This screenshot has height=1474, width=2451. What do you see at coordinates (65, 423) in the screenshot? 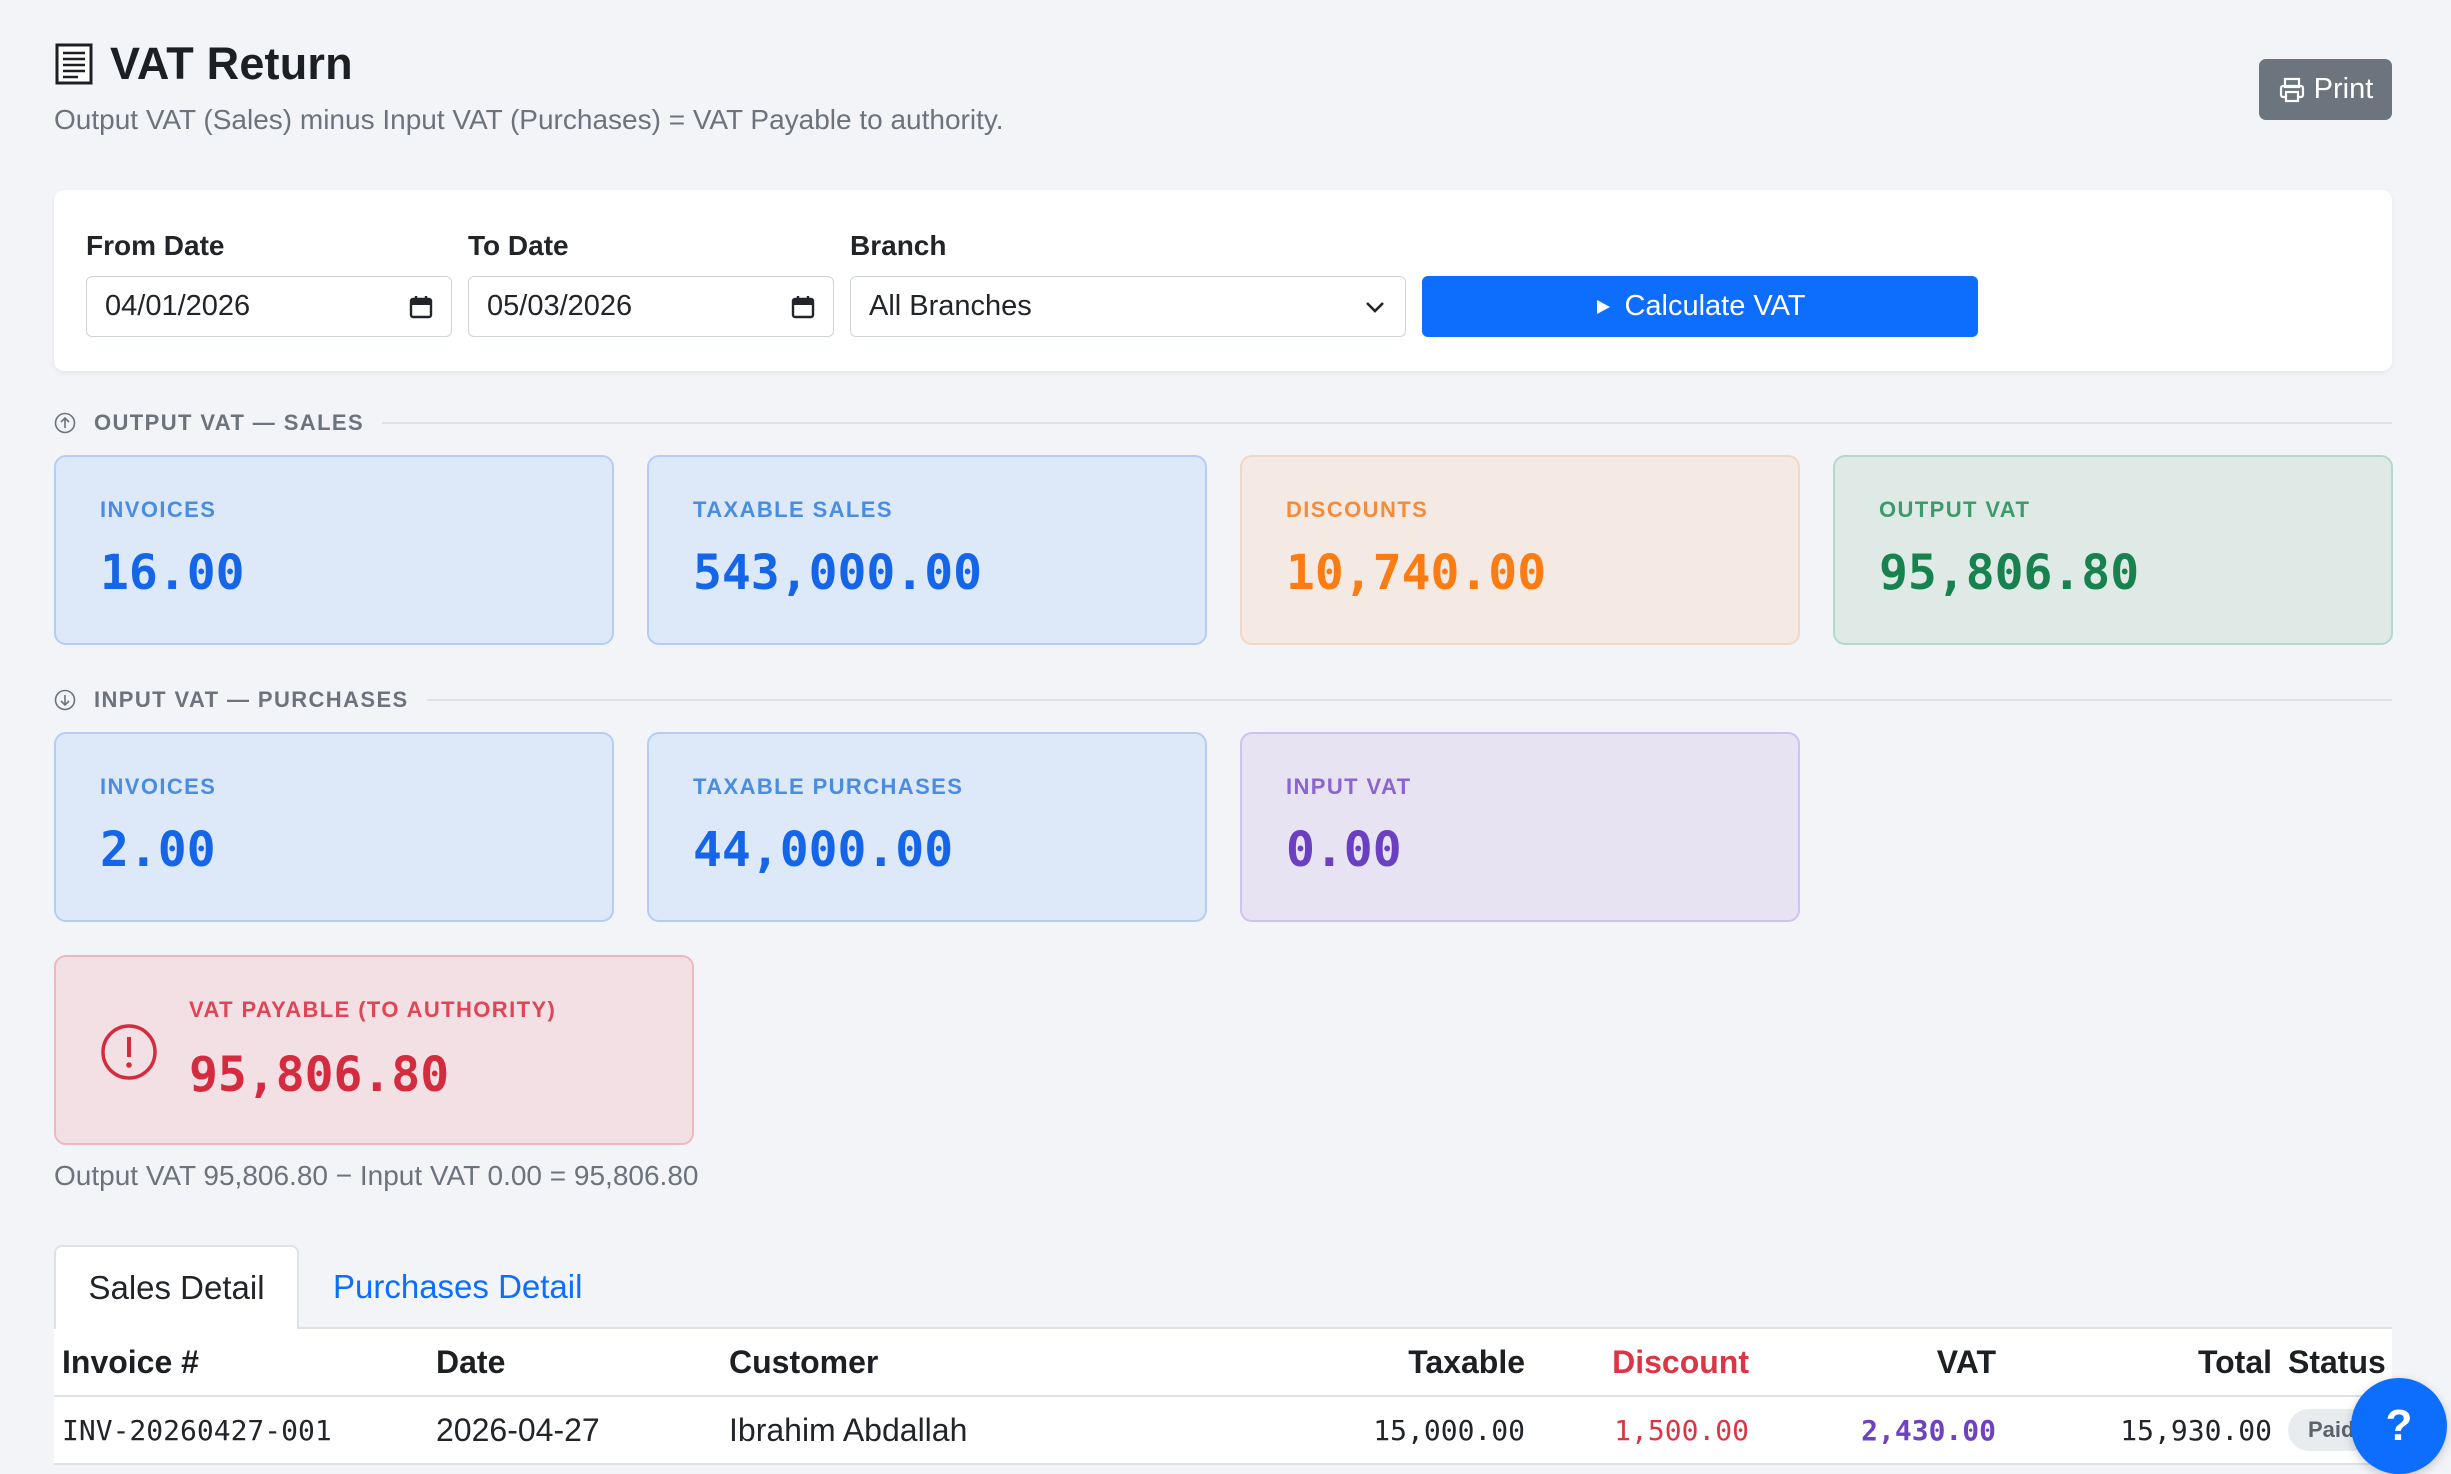
I see `arrow-up-circle-icon` at bounding box center [65, 423].